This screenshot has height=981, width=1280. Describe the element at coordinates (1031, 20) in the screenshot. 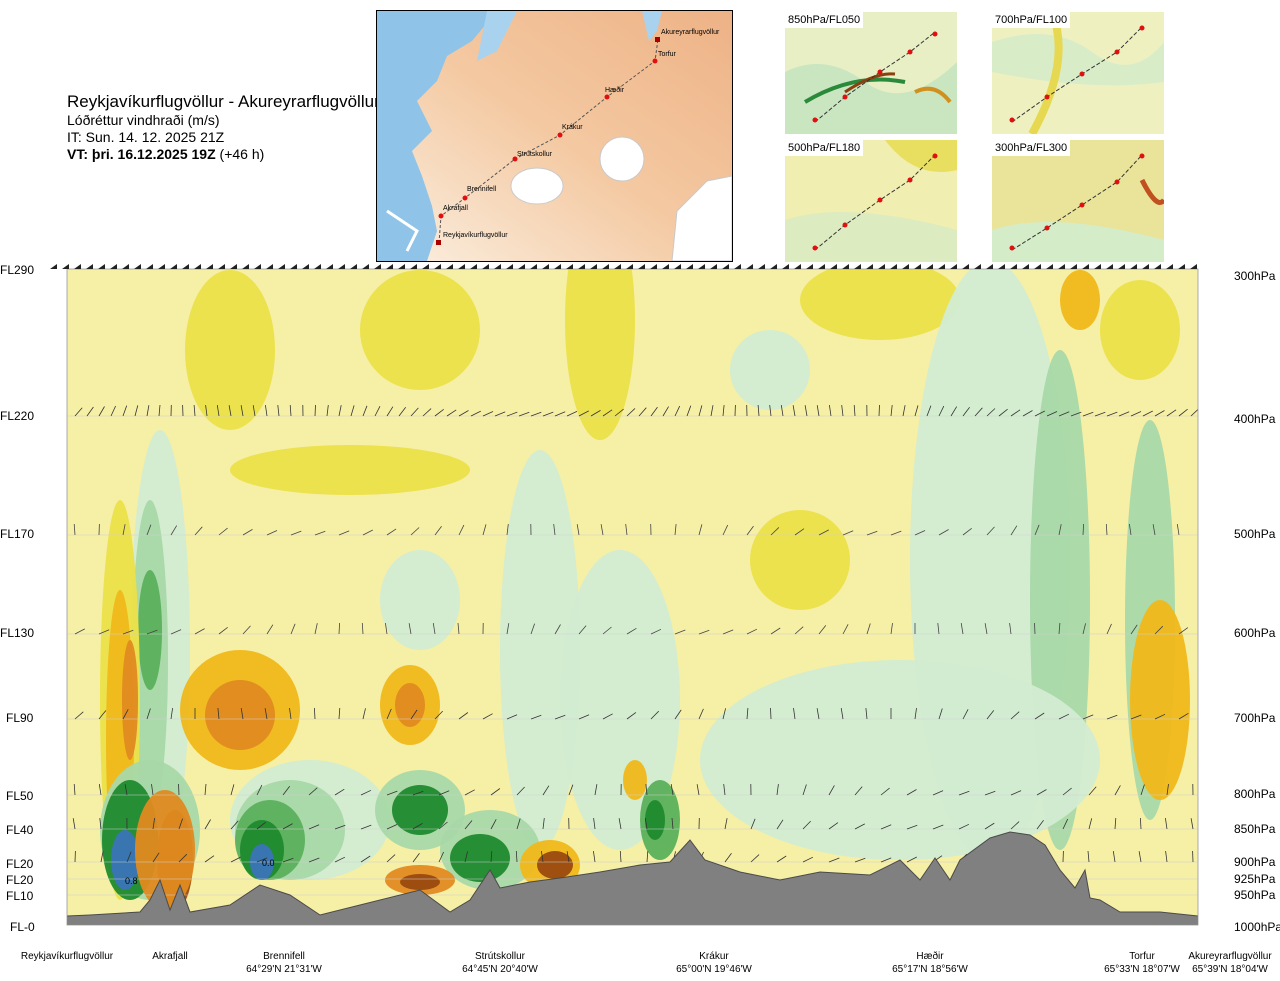

I see `inset-label-700: 700hPa/FL100` at that location.